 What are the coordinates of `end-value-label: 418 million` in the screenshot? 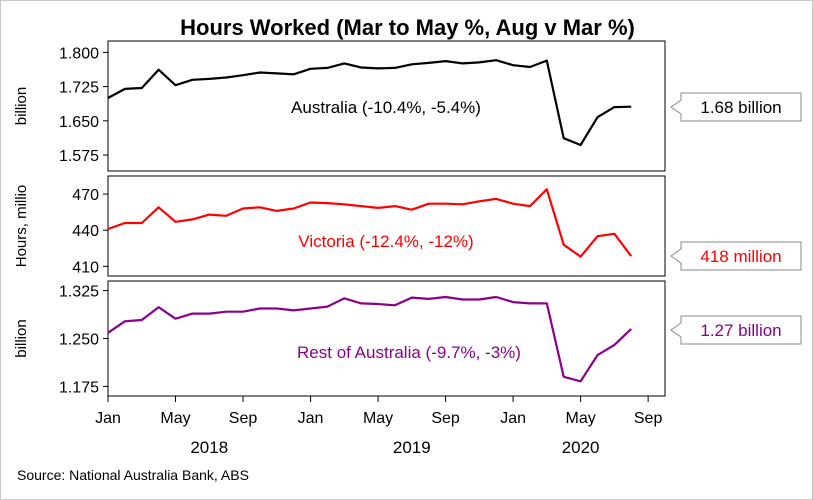 It's located at (740, 256).